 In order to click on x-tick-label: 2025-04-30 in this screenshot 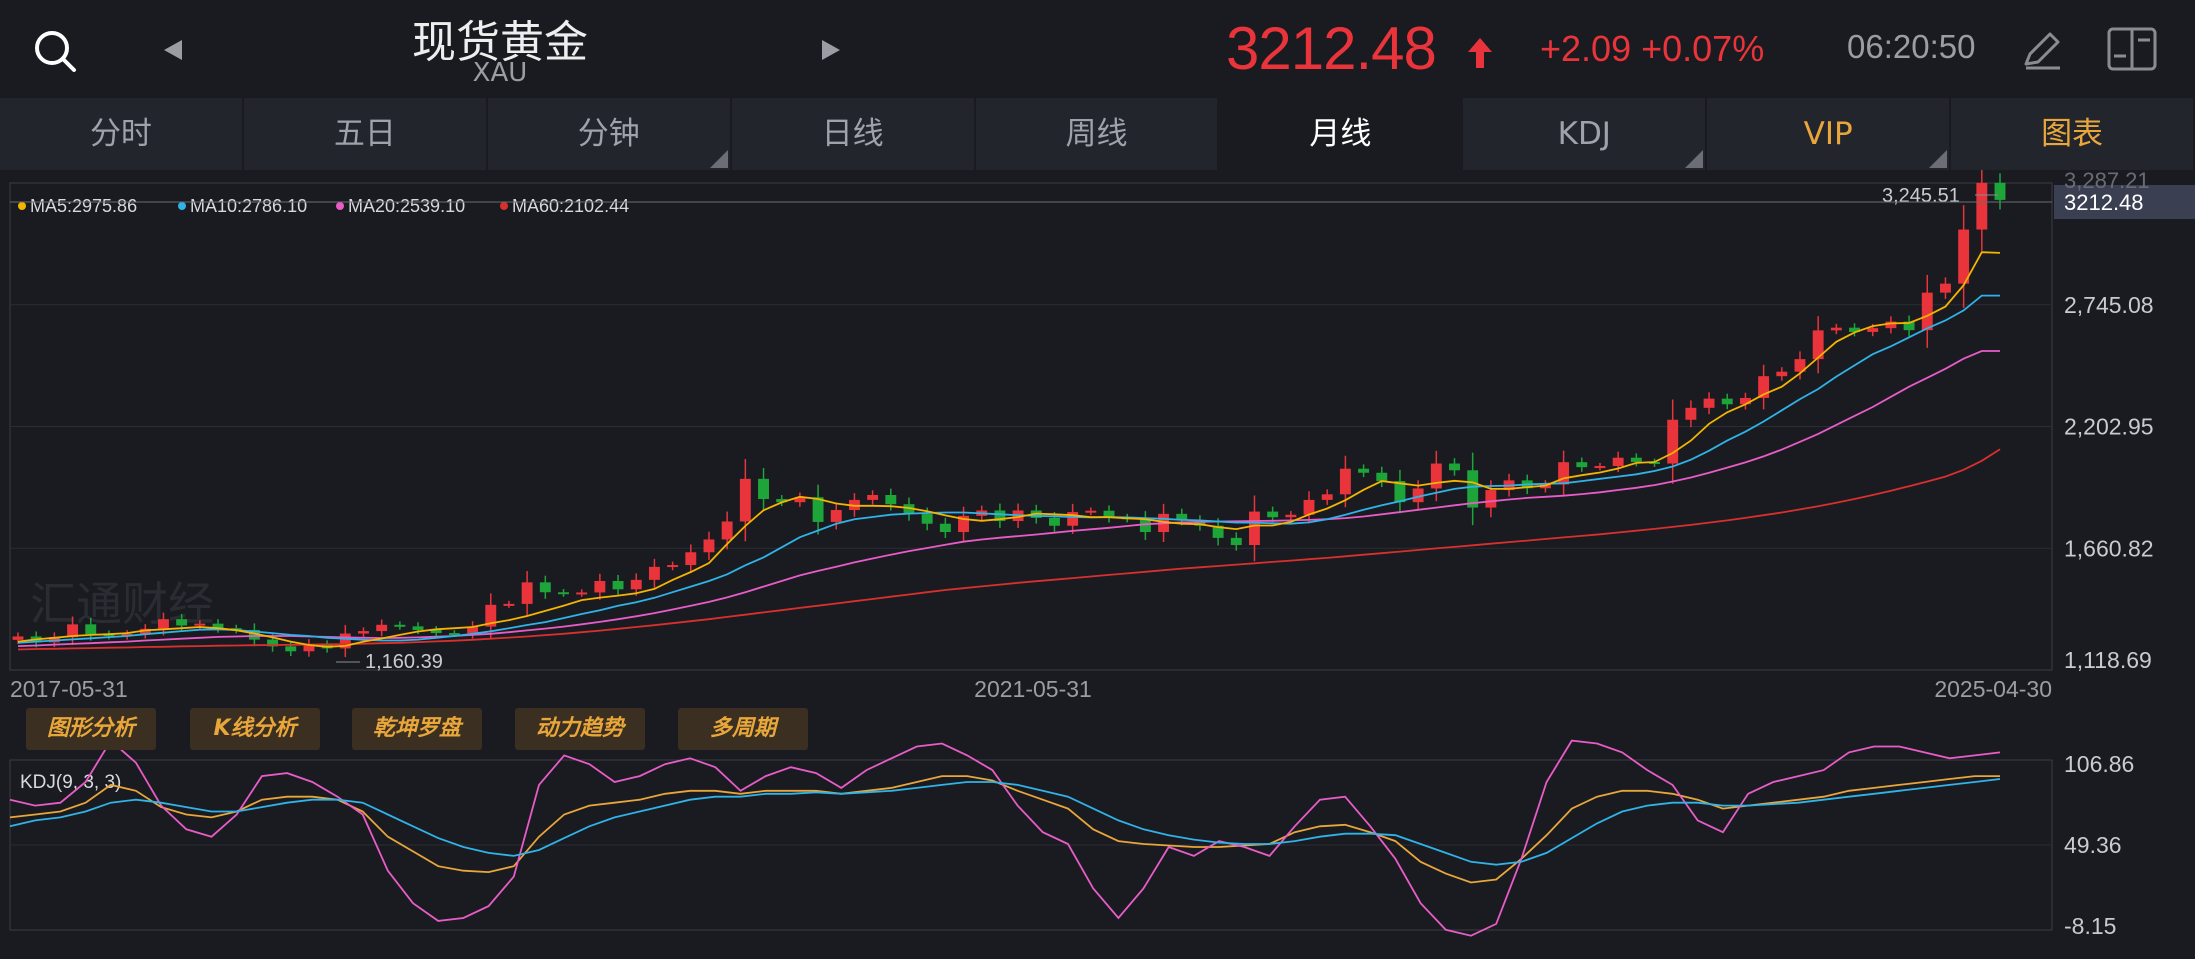, I will do `click(1993, 689)`.